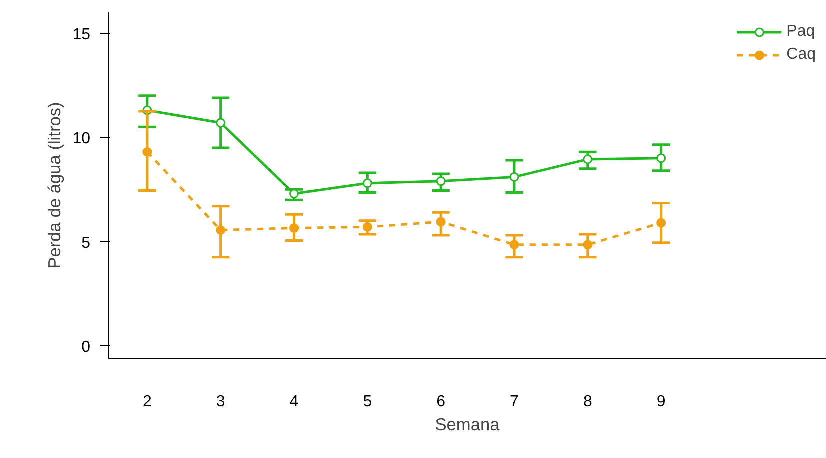  Describe the element at coordinates (367, 402) in the screenshot. I see `x-tick-label: 5` at that location.